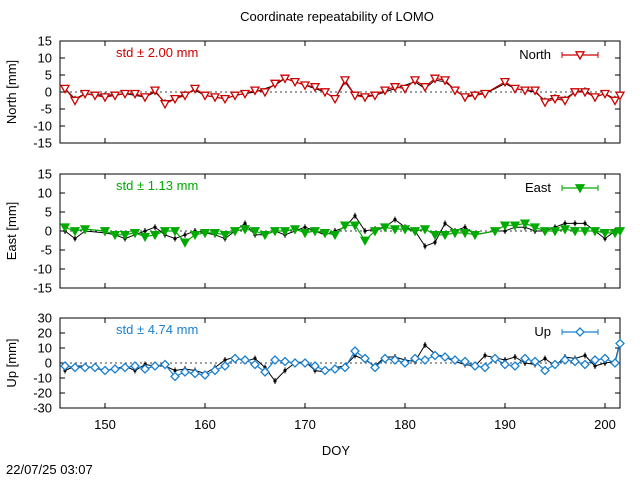 The width and height of the screenshot is (640, 480). What do you see at coordinates (535, 54) in the screenshot?
I see `legend-label: North` at bounding box center [535, 54].